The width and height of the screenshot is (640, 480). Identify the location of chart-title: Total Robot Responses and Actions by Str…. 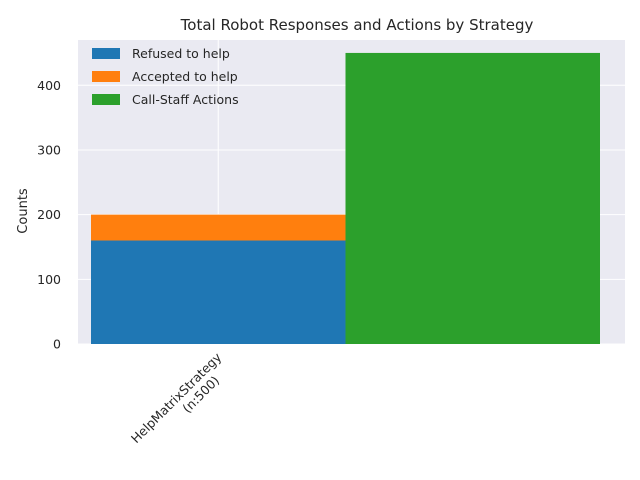
(357, 25).